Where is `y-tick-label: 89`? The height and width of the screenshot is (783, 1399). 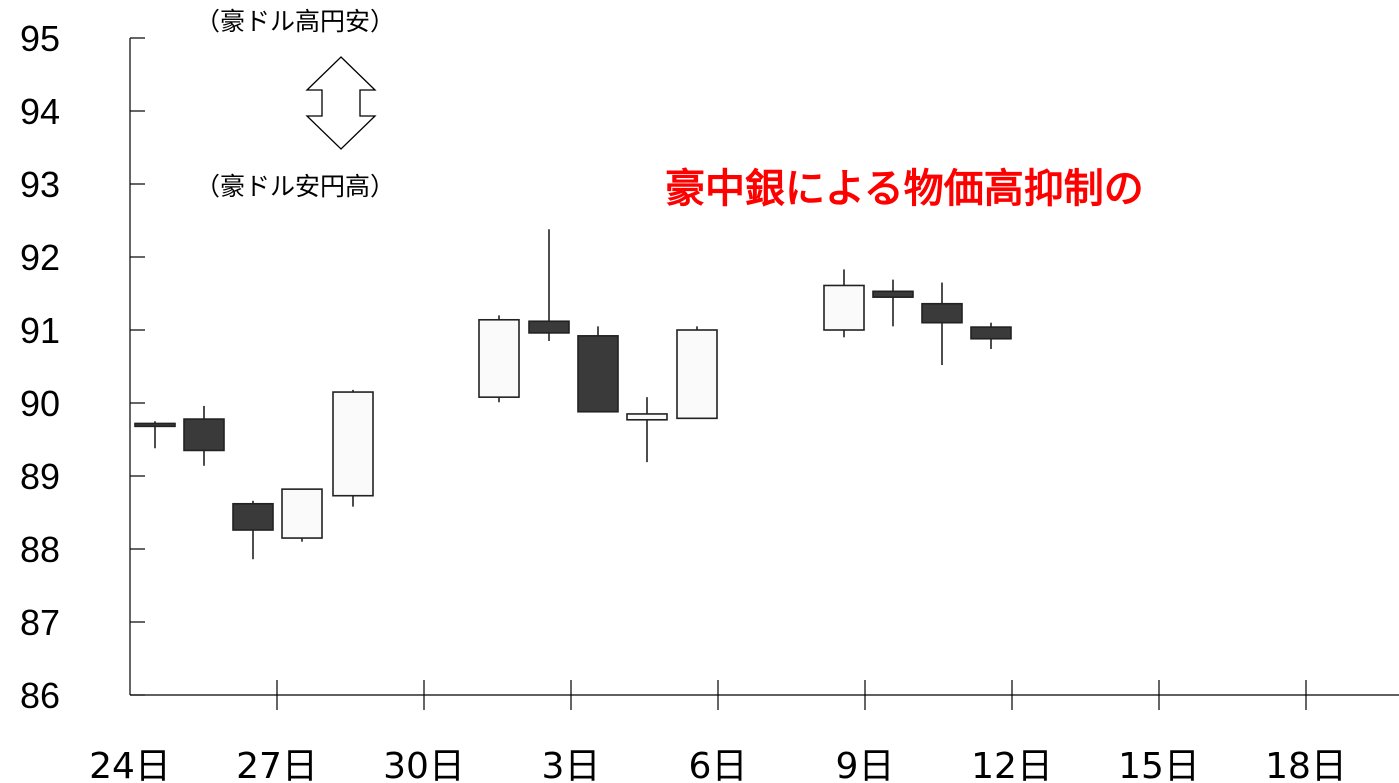
y-tick-label: 89 is located at coordinates (40, 476).